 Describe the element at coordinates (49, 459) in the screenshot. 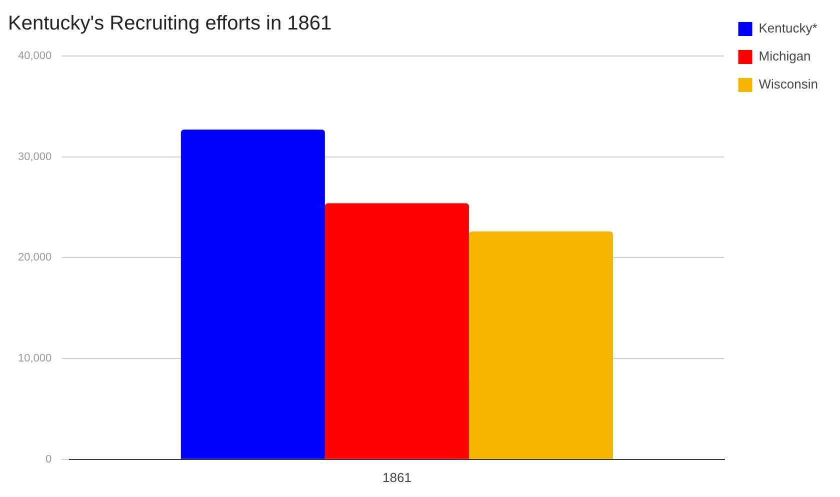

I see `y-tick-label: 0` at that location.